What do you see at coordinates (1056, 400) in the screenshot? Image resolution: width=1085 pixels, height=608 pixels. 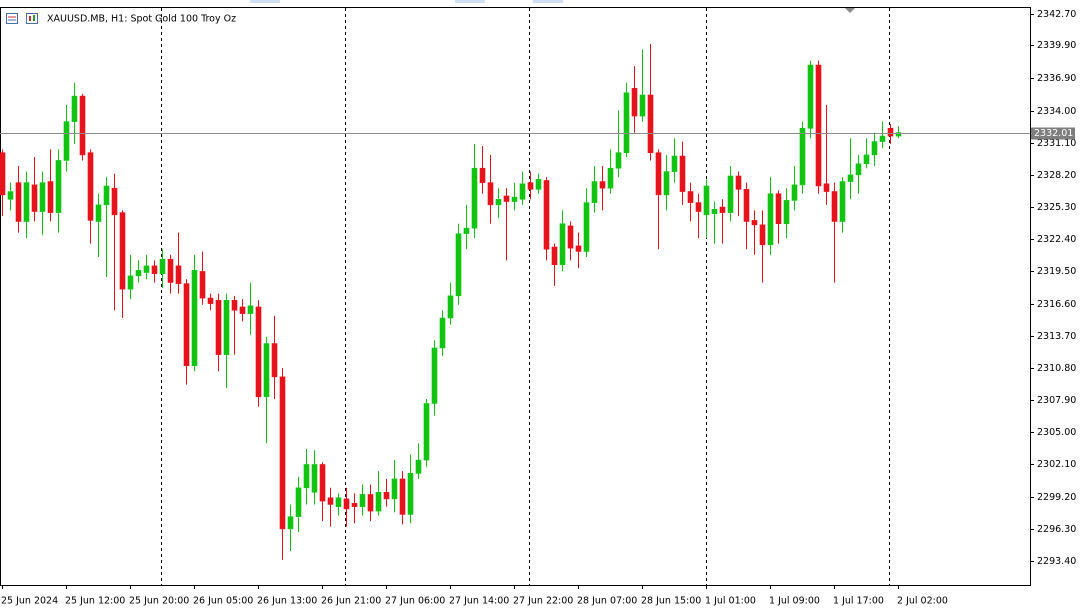 I see `y-tick-label: 2307.90` at bounding box center [1056, 400].